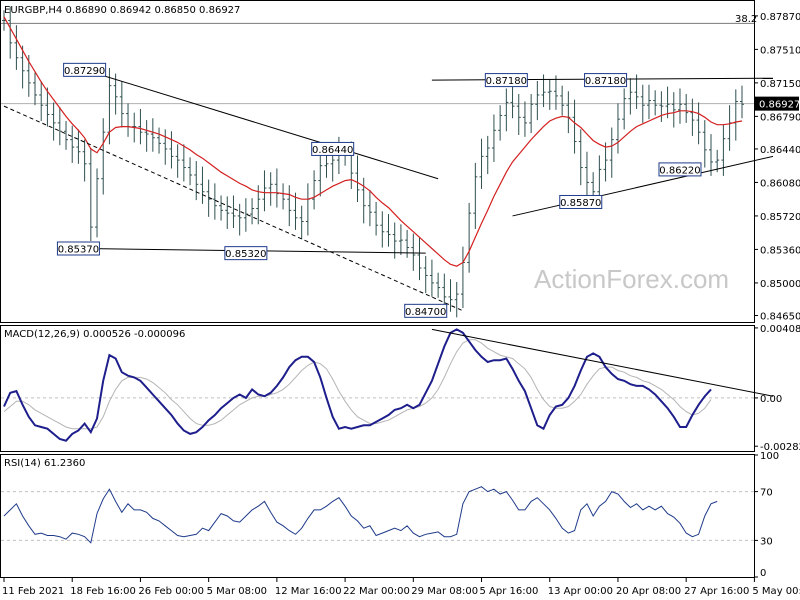 Image resolution: width=800 pixels, height=600 pixels. What do you see at coordinates (237, 591) in the screenshot?
I see `x-tick-label: 5 Mar 08:00` at bounding box center [237, 591].